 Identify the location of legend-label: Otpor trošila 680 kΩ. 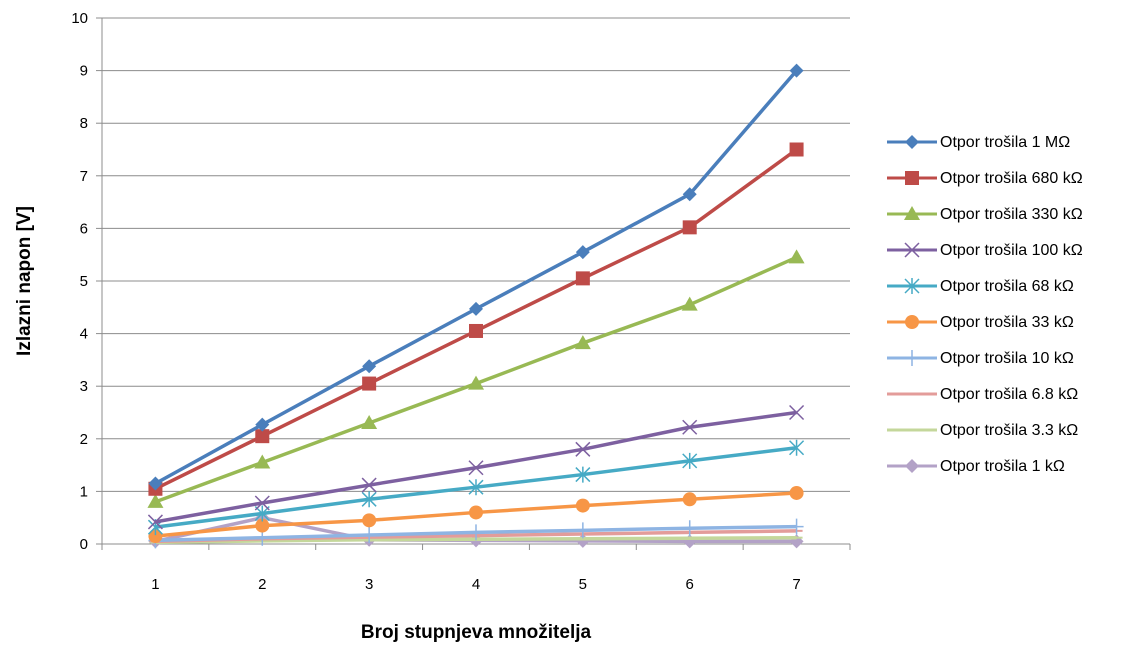
(1011, 178).